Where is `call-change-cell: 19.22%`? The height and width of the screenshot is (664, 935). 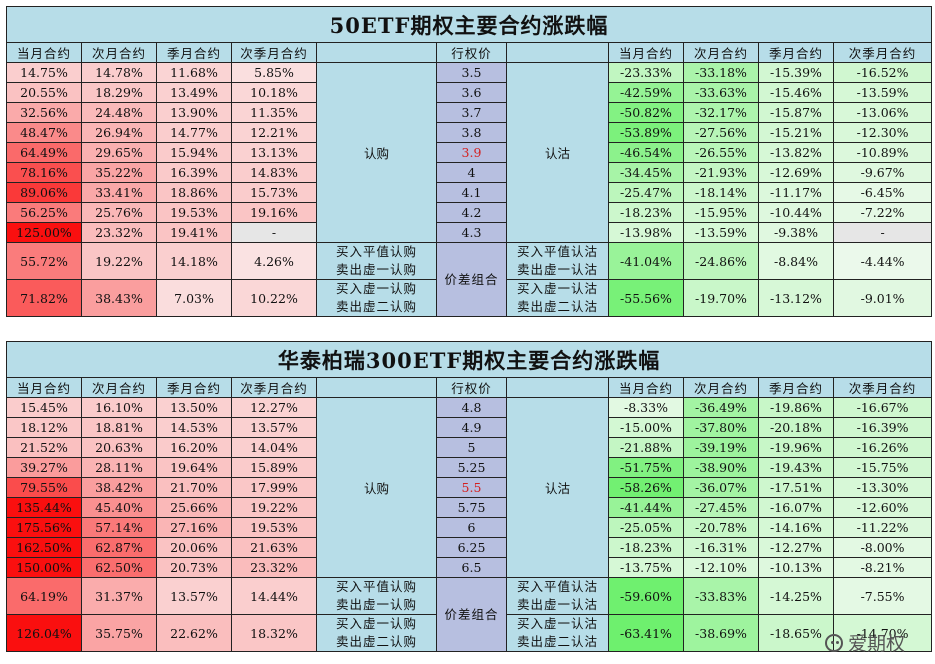 call-change-cell: 19.22% is located at coordinates (274, 507).